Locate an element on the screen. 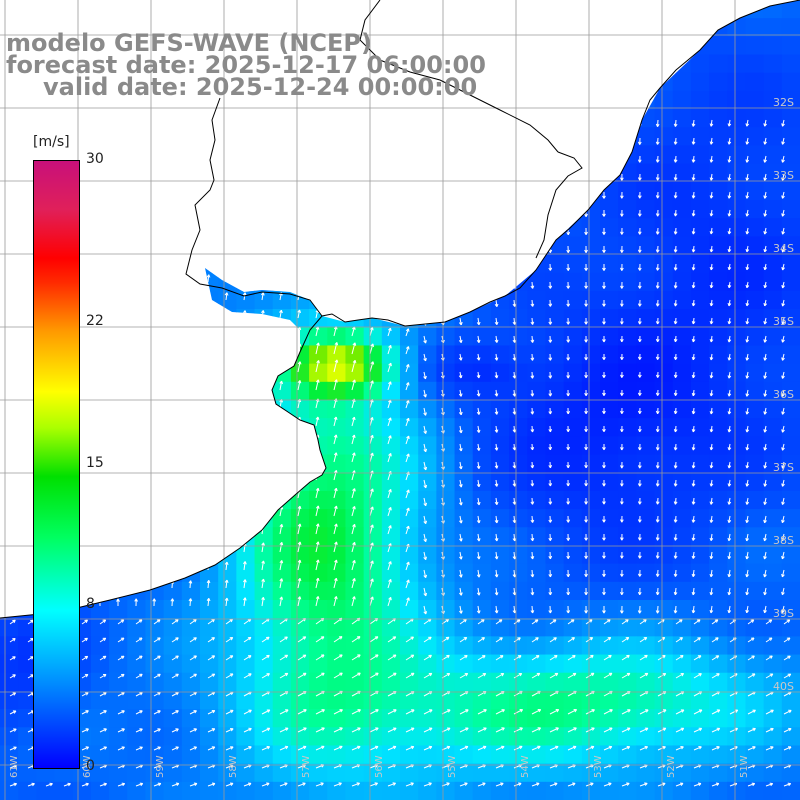 Image resolution: width=800 pixels, height=800 pixels. latitude-label: 33S is located at coordinates (783, 175).